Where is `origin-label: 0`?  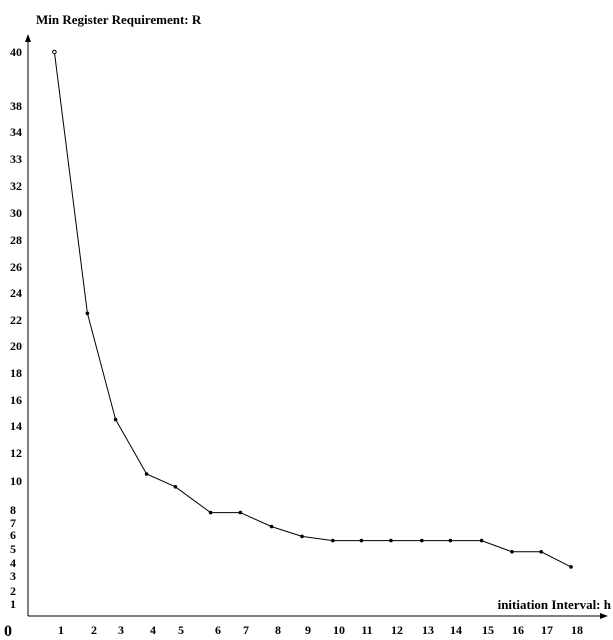
origin-label: 0 is located at coordinates (8, 631).